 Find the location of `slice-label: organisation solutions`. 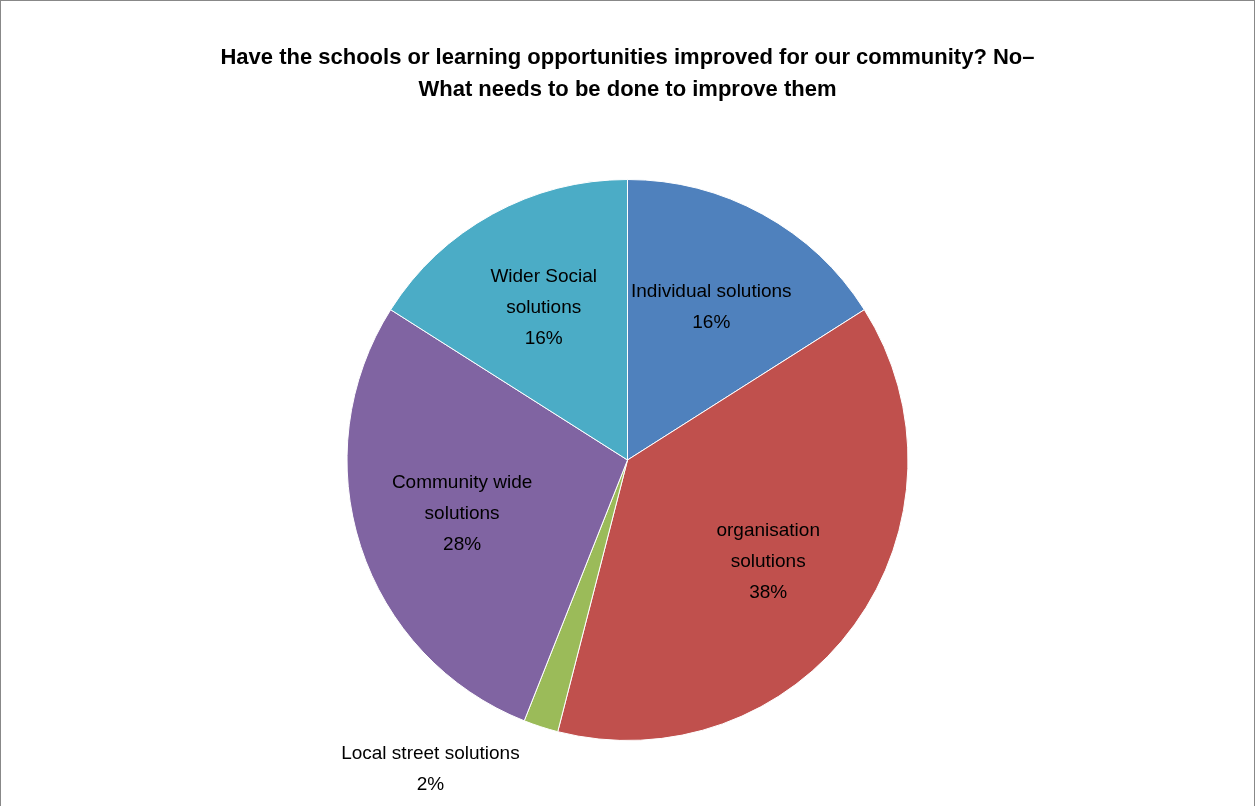

slice-label: organisation solutions is located at coordinates (768, 545).